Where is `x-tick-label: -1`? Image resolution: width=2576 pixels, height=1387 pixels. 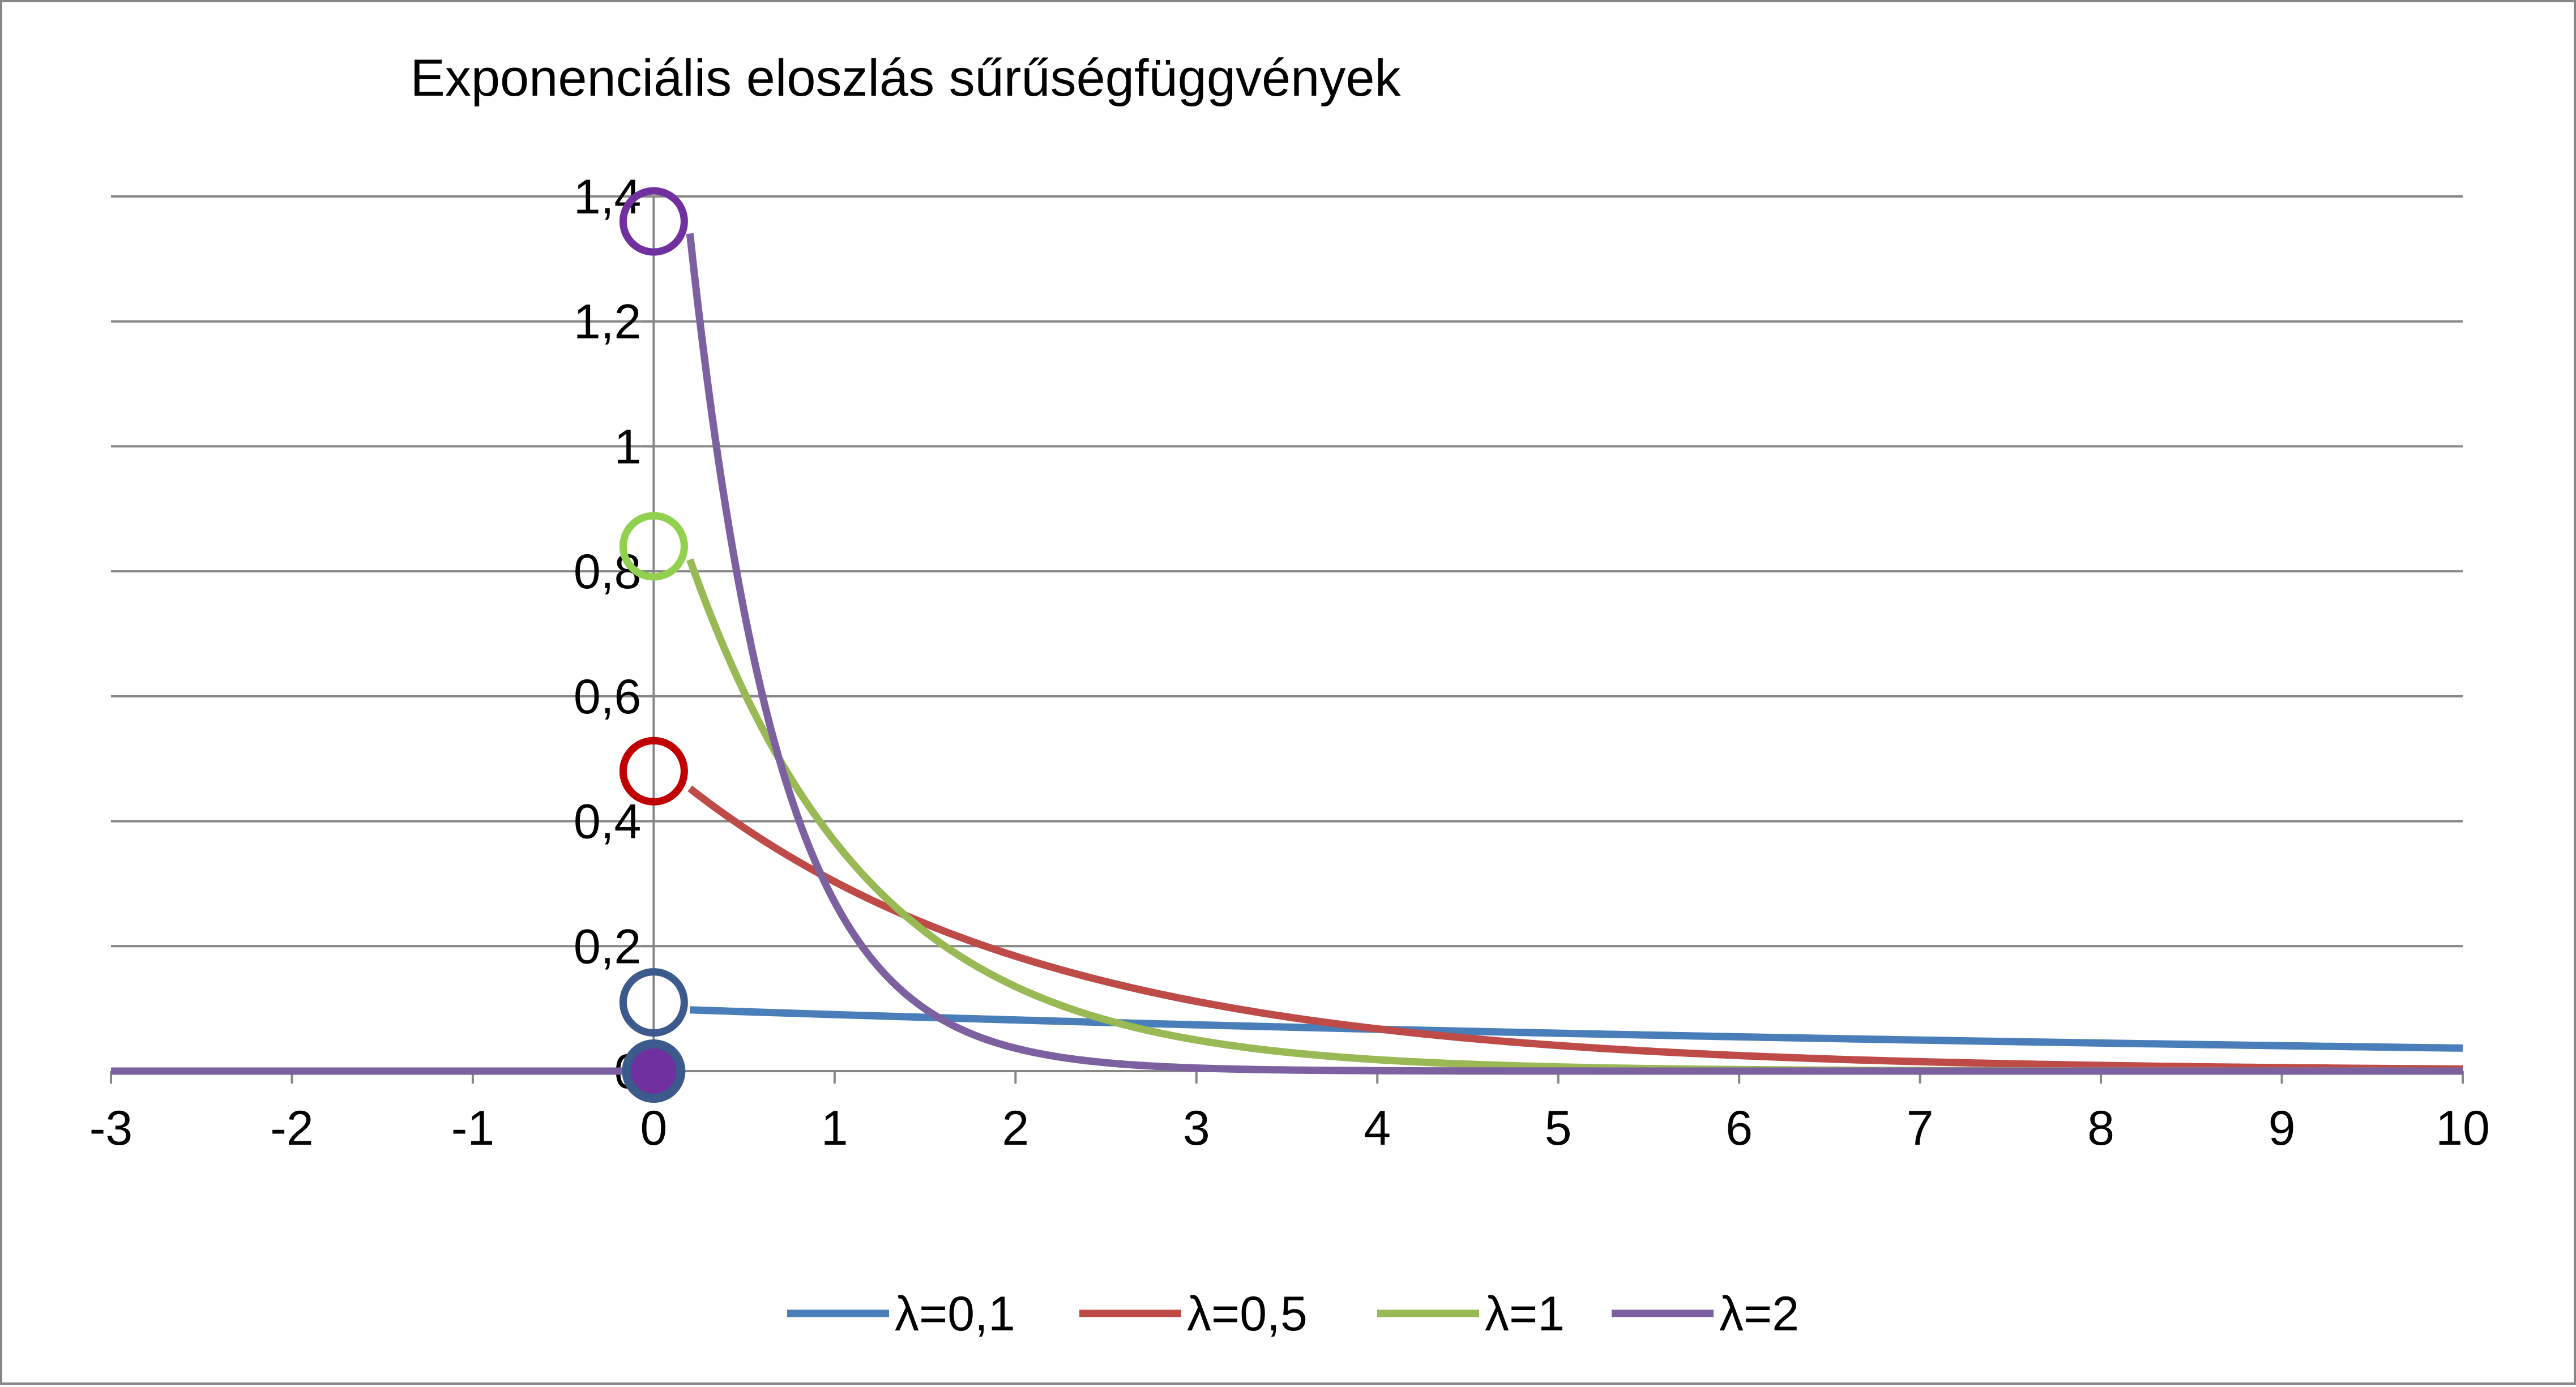
x-tick-label: -1 is located at coordinates (472, 1128).